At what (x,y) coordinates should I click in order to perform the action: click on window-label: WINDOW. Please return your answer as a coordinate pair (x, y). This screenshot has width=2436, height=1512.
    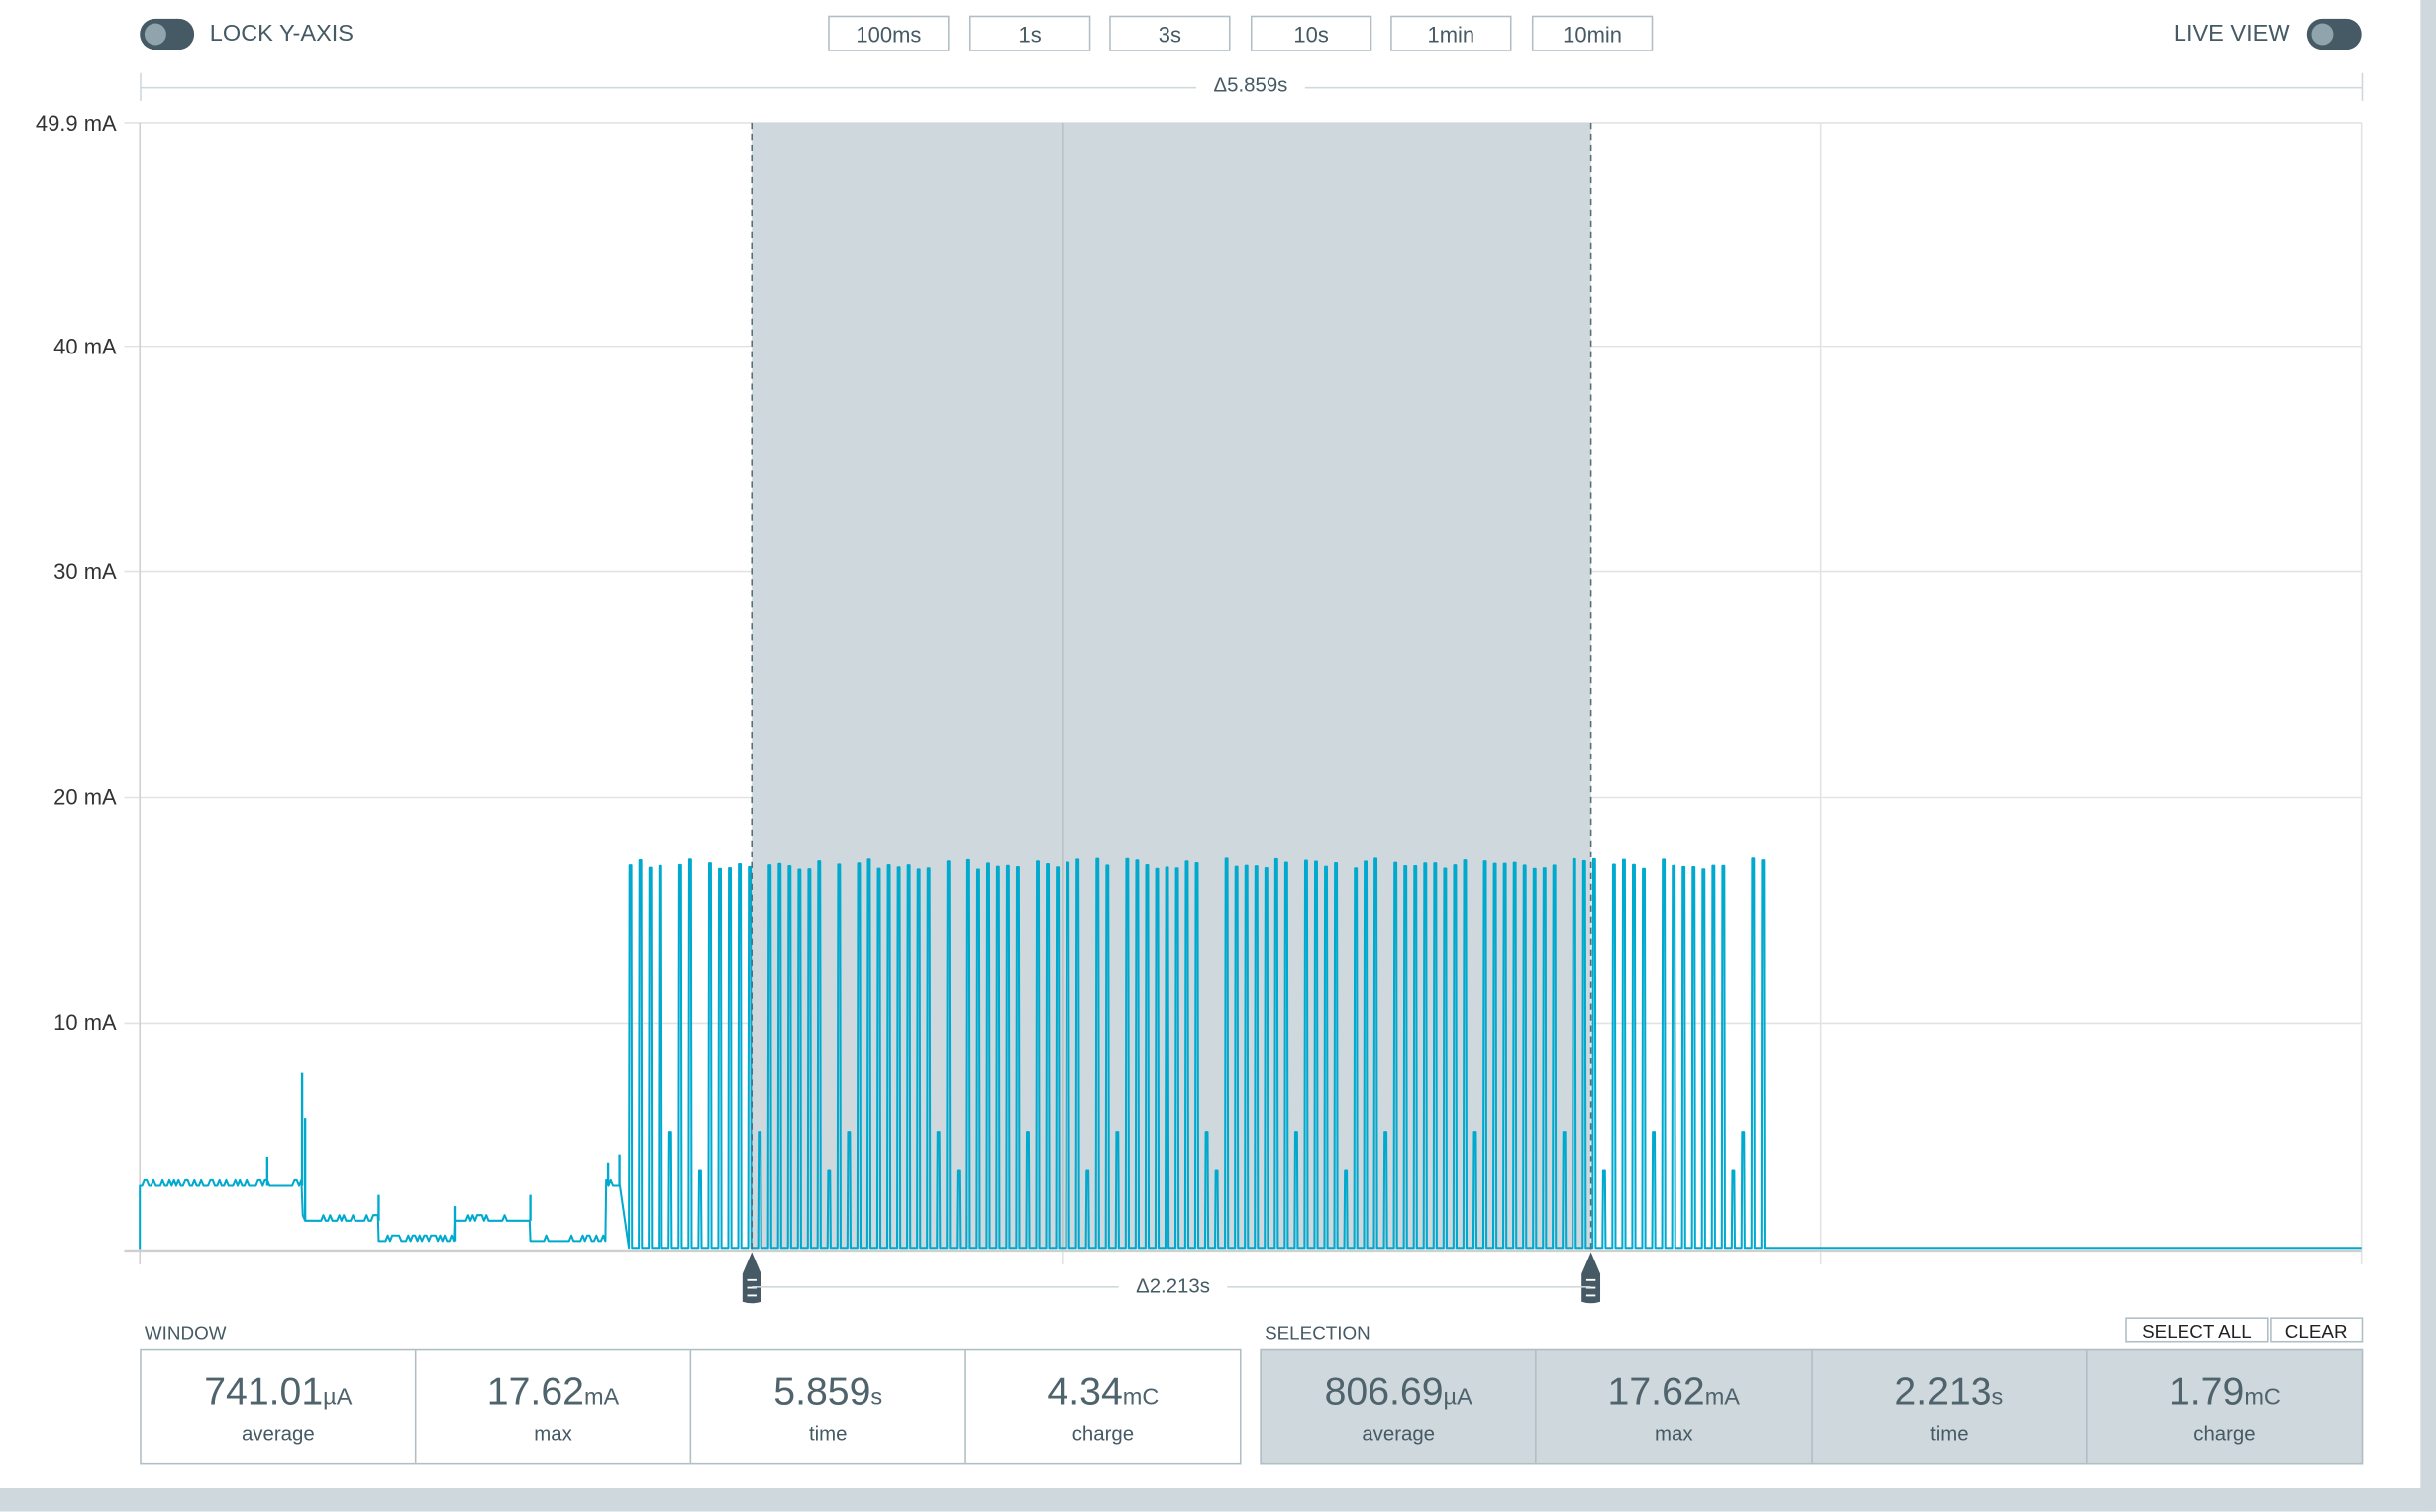
    Looking at the image, I should click on (185, 1333).